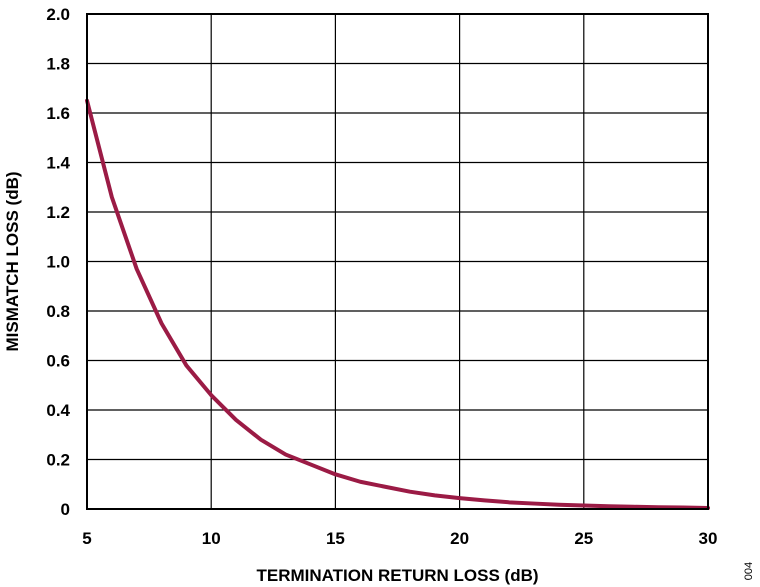 This screenshot has width=760, height=587. Describe the element at coordinates (397, 575) in the screenshot. I see `x-axis-title: TERMINATION RETURN LOSS (dB)` at that location.